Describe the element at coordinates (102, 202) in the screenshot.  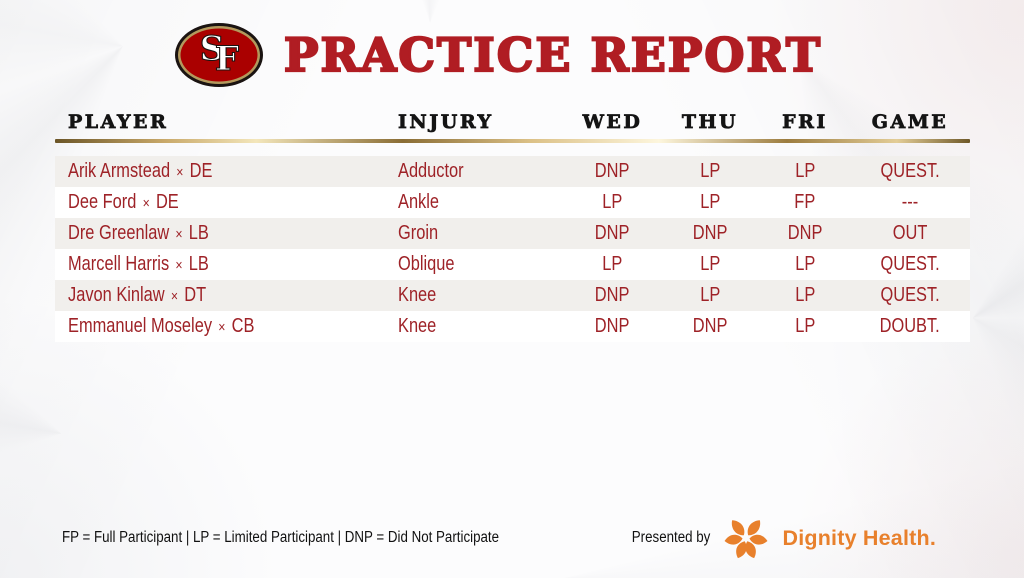
I see `player-name: Dee Ford` at that location.